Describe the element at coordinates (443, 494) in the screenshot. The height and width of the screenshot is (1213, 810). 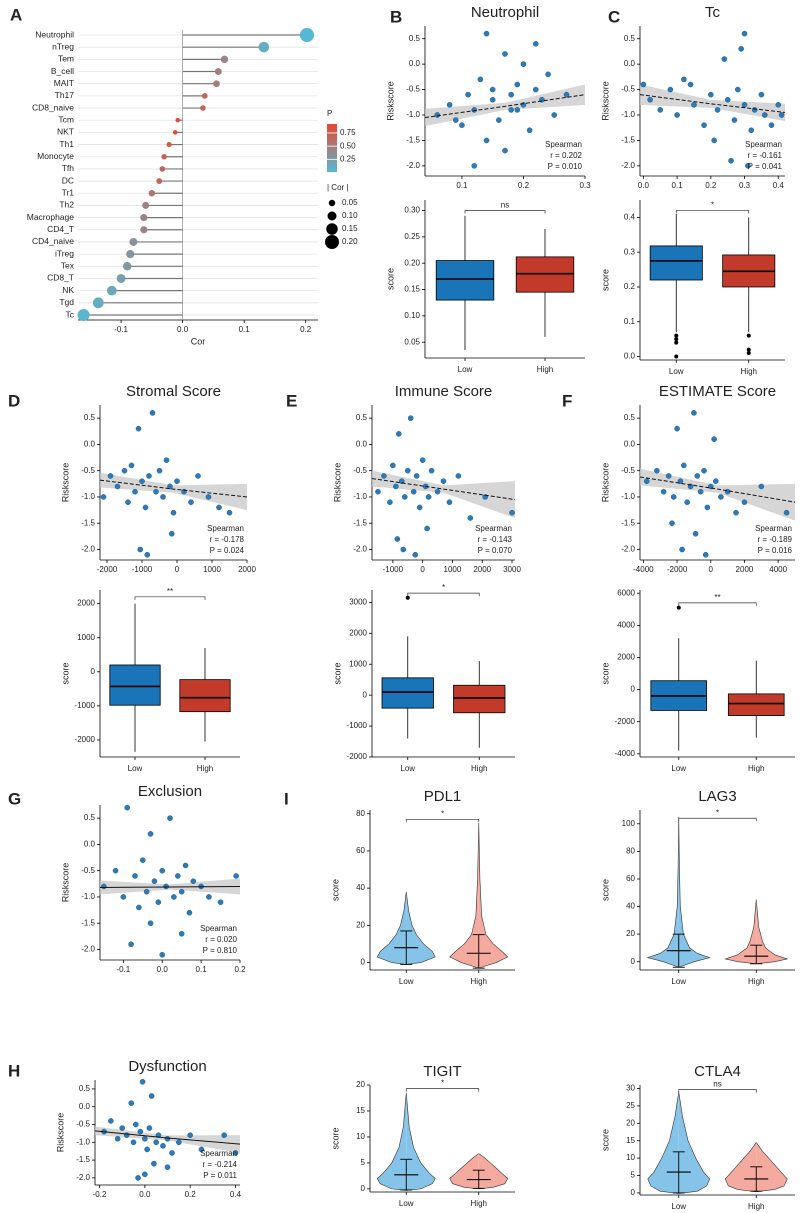
I see `confidence-band` at that location.